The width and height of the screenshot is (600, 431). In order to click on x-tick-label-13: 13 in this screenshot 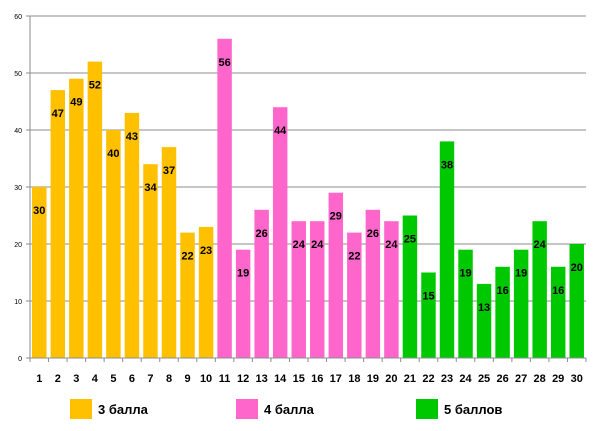, I will do `click(262, 379)`.